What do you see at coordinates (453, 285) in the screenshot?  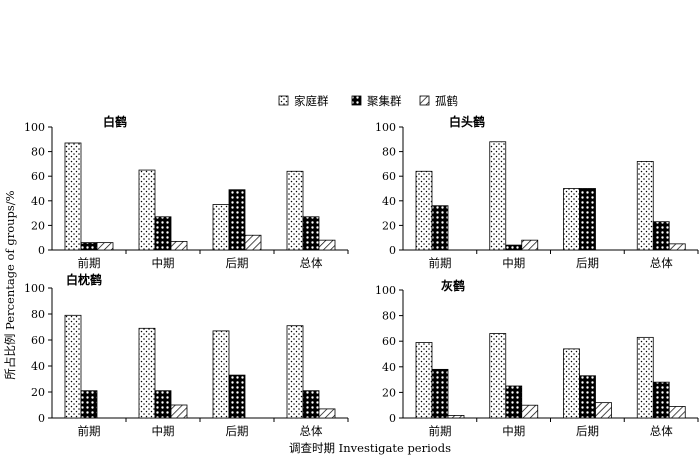 I see `panel-title: 灰鹤` at bounding box center [453, 285].